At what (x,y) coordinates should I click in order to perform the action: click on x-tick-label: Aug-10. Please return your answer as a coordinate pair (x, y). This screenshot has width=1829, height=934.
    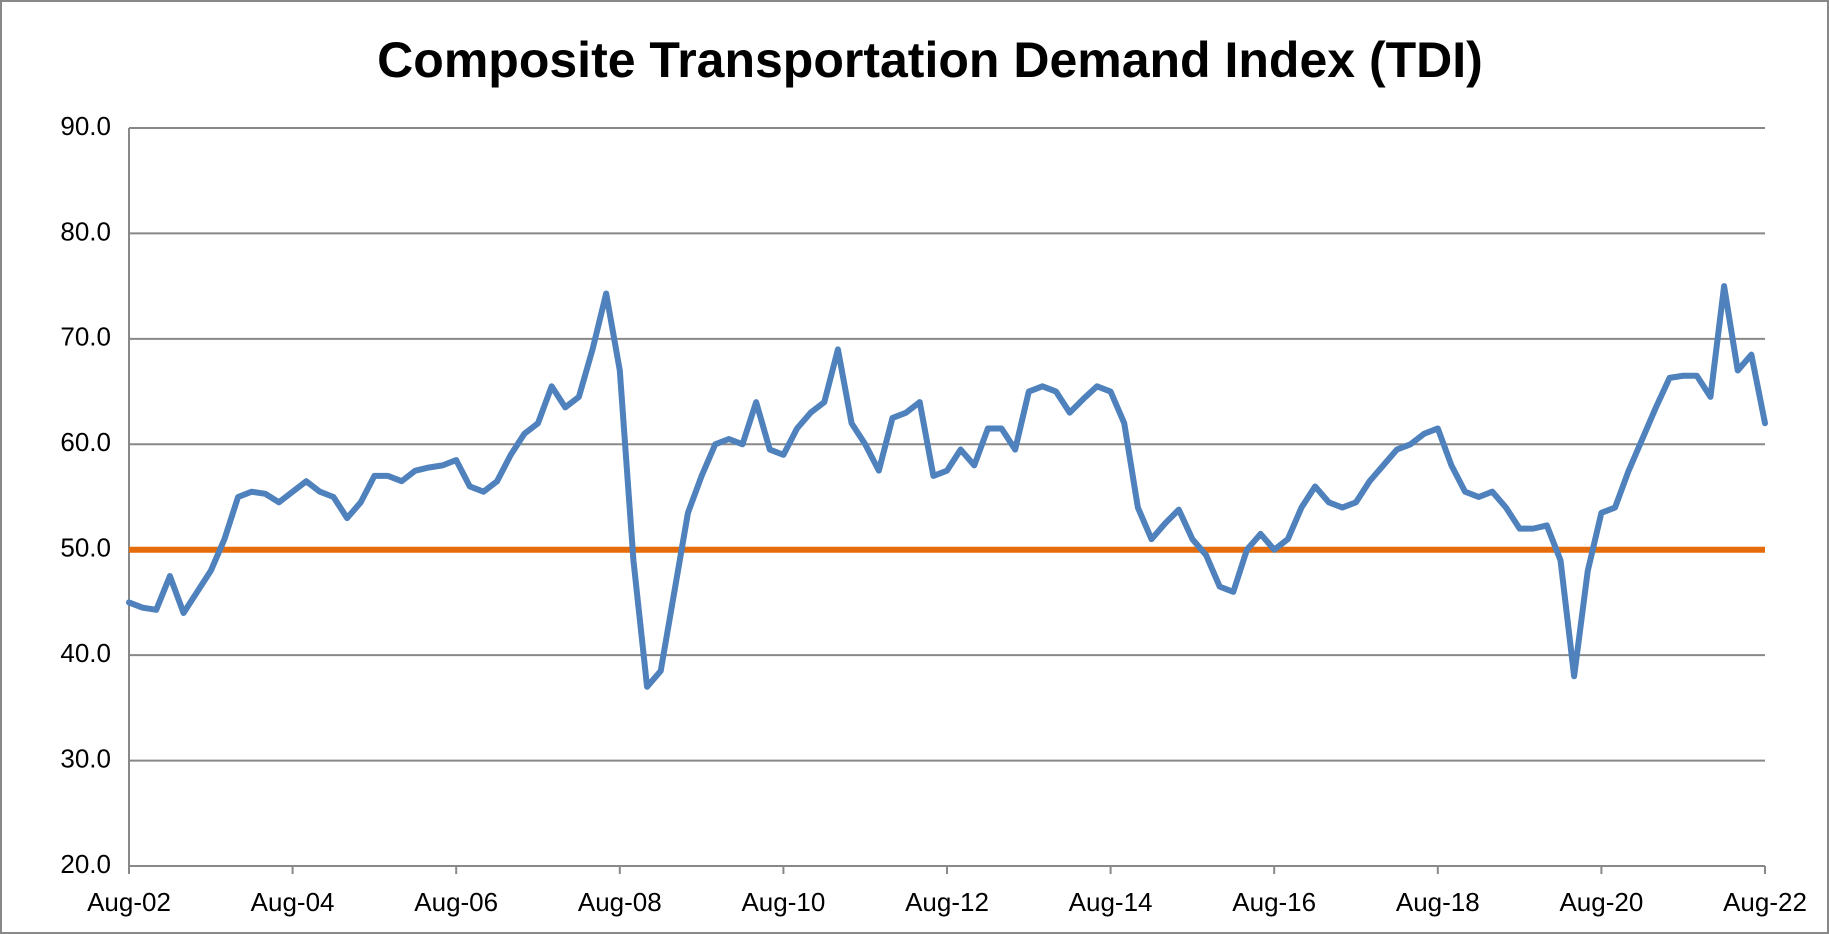
    Looking at the image, I should click on (783, 902).